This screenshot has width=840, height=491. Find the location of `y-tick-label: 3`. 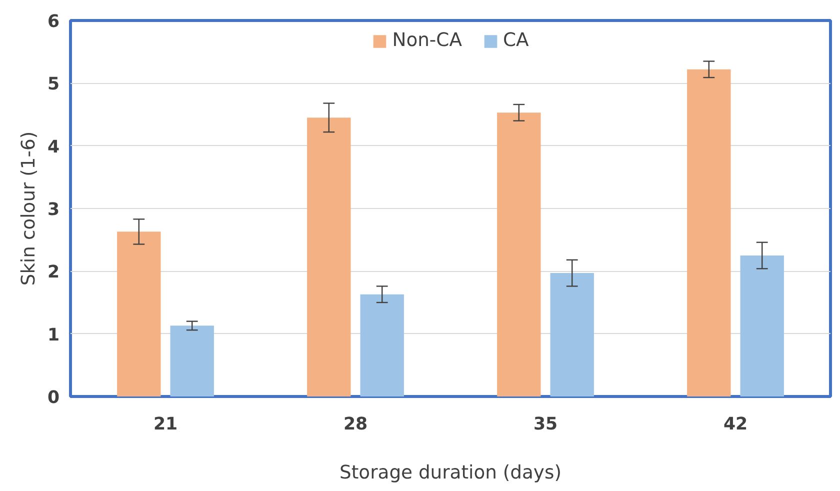

y-tick-label: 3 is located at coordinates (53, 210).